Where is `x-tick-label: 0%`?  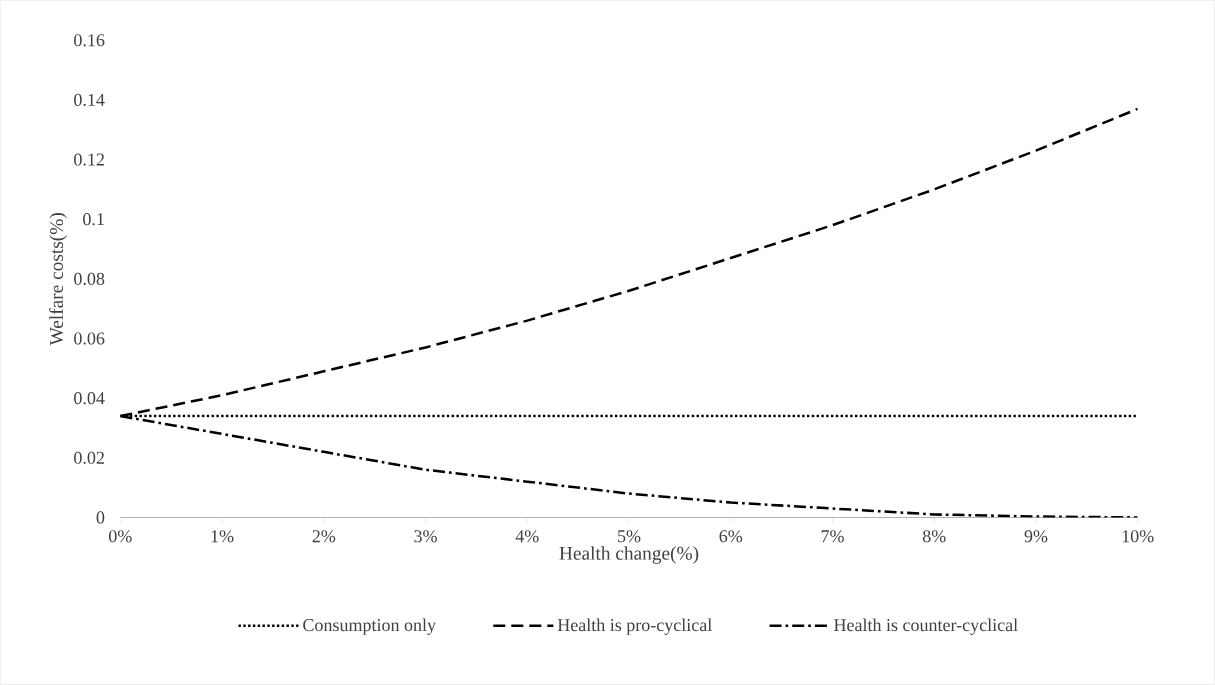 x-tick-label: 0% is located at coordinates (120, 536).